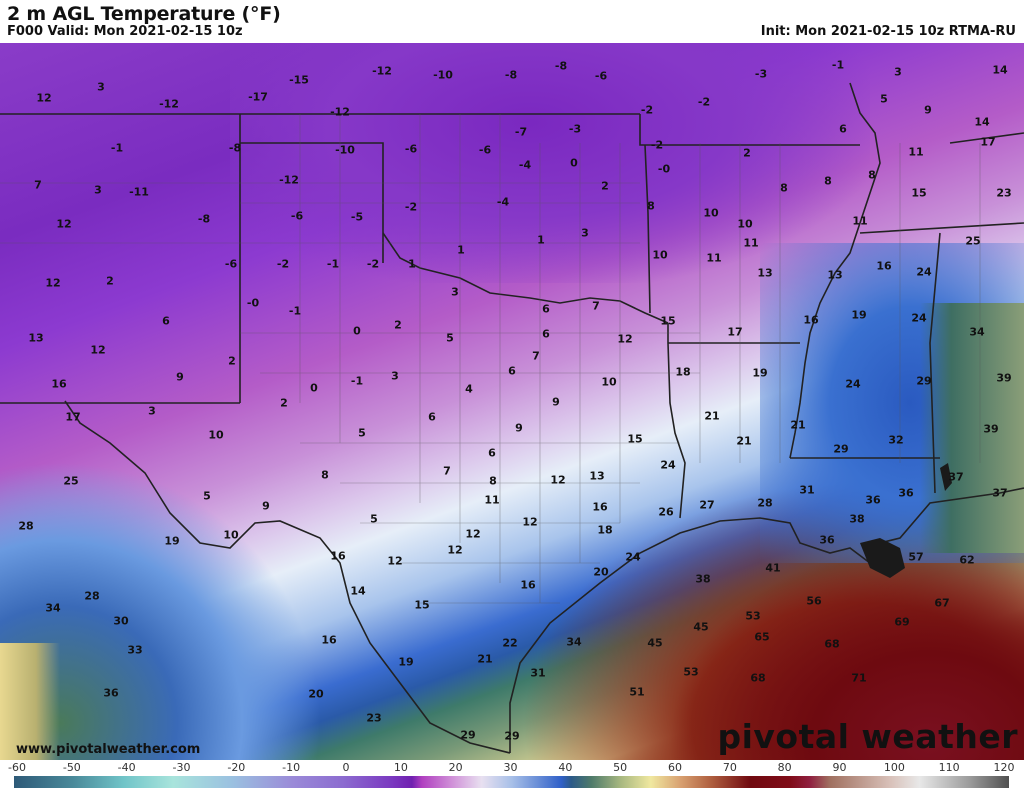  Describe the element at coordinates (299, 80) in the screenshot. I see `station-temperature-label: -15` at that location.